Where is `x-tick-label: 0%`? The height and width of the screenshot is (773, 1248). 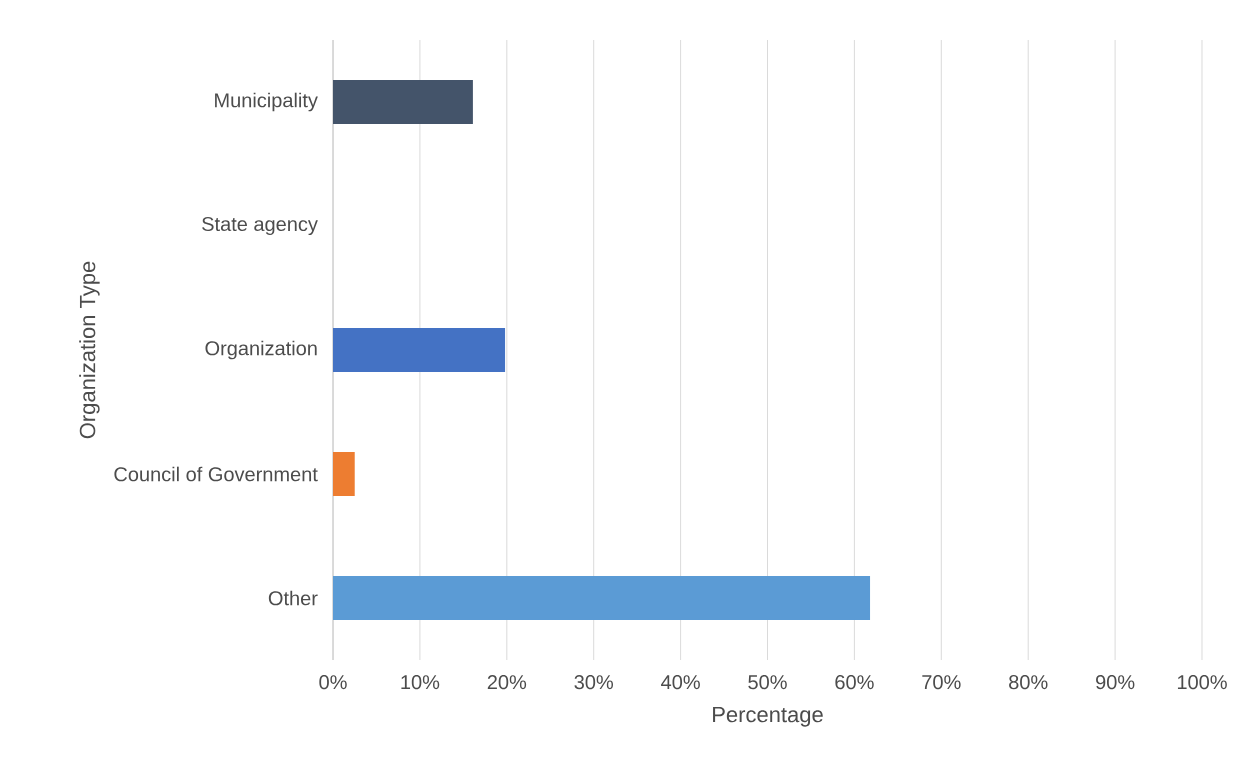
x-tick-label: 0% is located at coordinates (333, 682).